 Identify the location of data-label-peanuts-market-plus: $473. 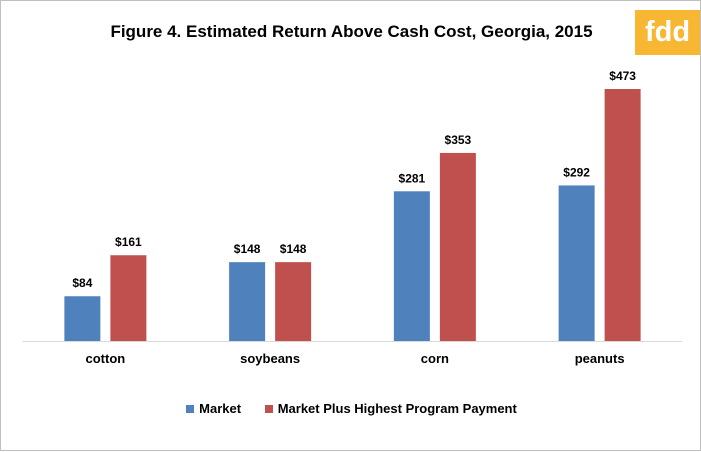
(622, 76).